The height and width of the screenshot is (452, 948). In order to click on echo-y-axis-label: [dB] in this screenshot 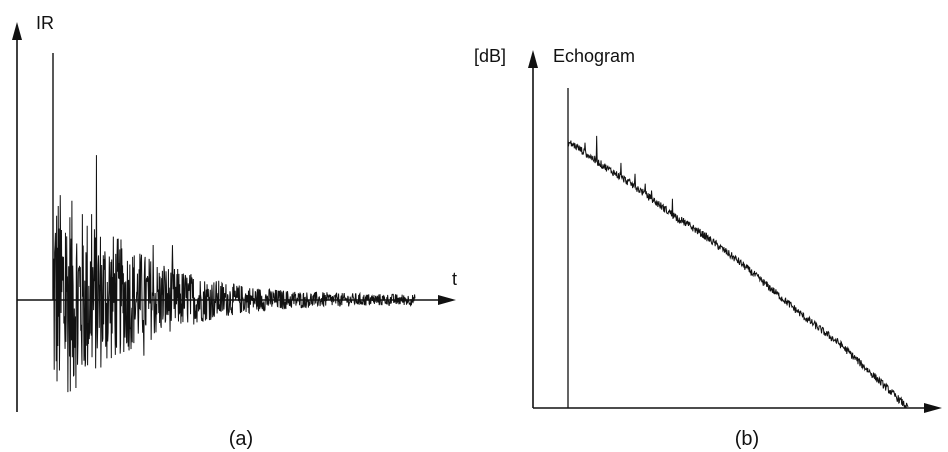, I will do `click(490, 56)`.